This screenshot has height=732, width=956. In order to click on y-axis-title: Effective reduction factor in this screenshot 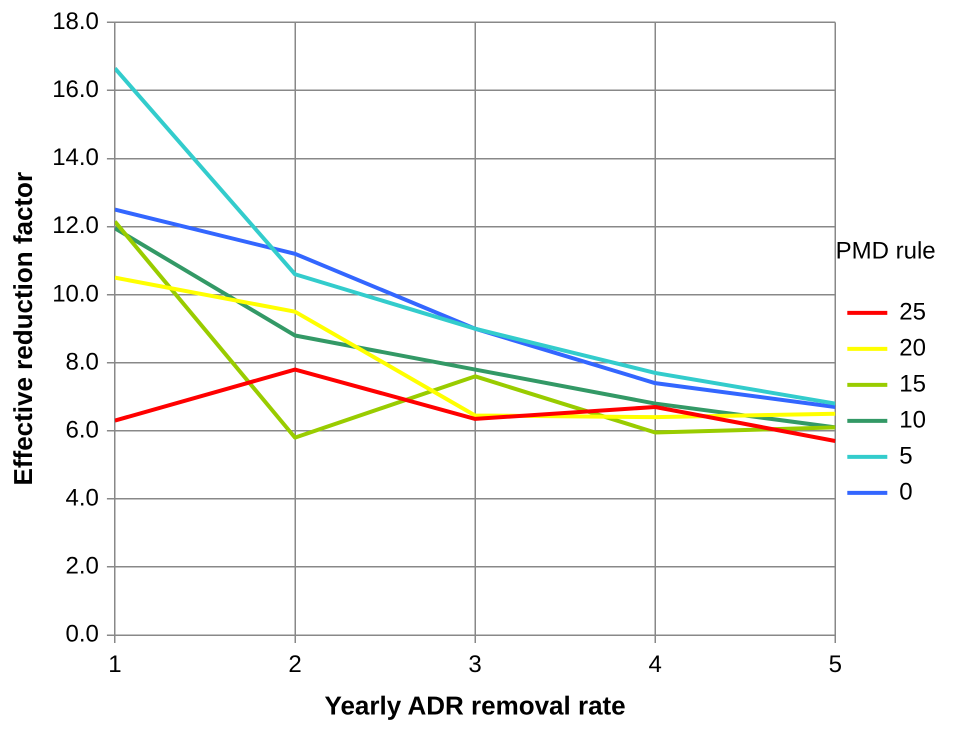, I will do `click(23, 329)`.